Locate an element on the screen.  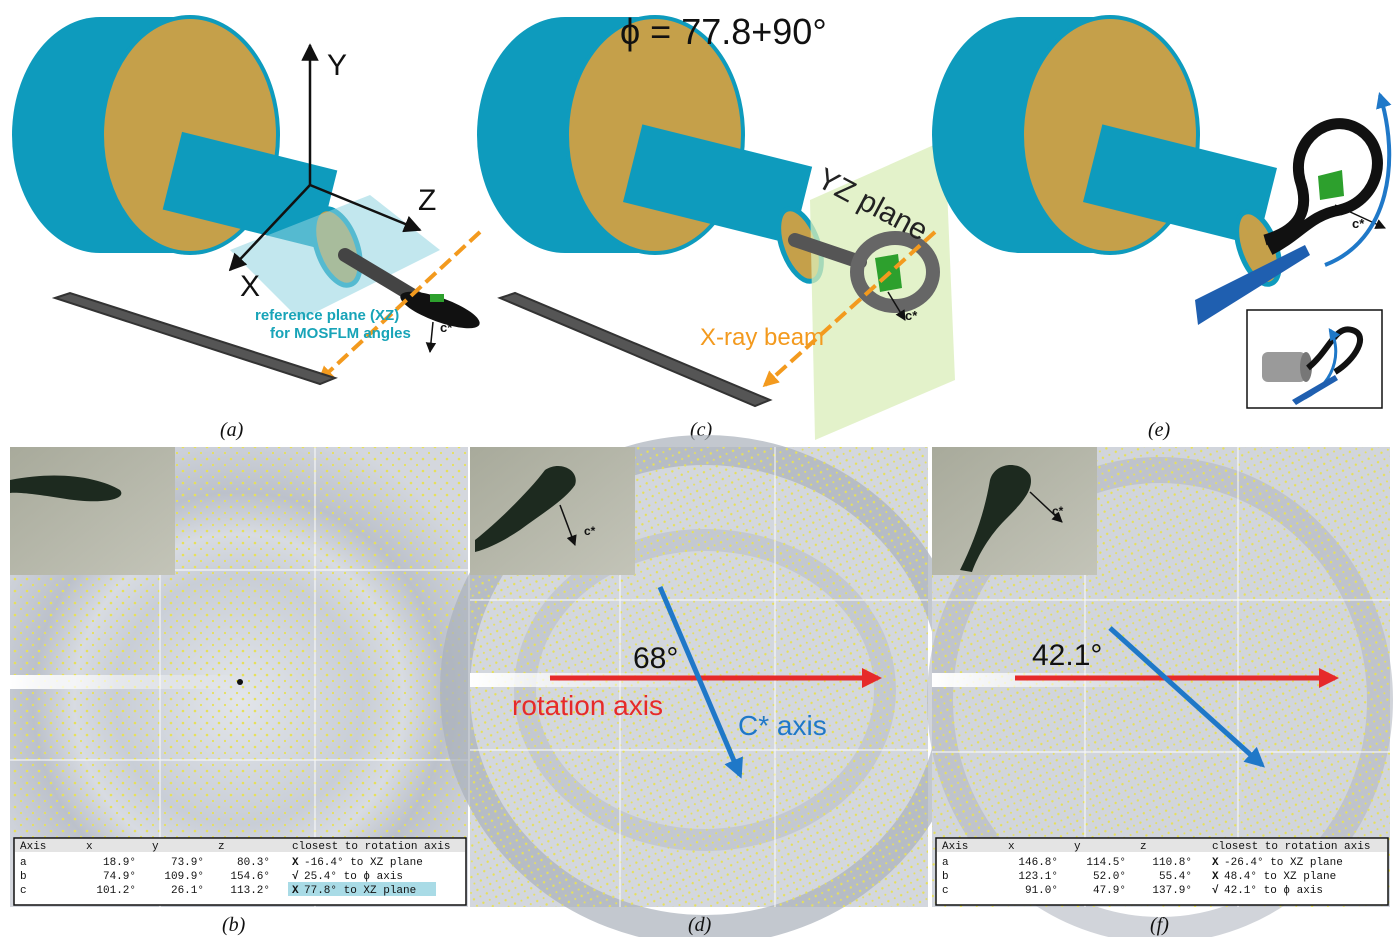
table-f-r2-y: 47.9° is located at coordinates (1109, 891).